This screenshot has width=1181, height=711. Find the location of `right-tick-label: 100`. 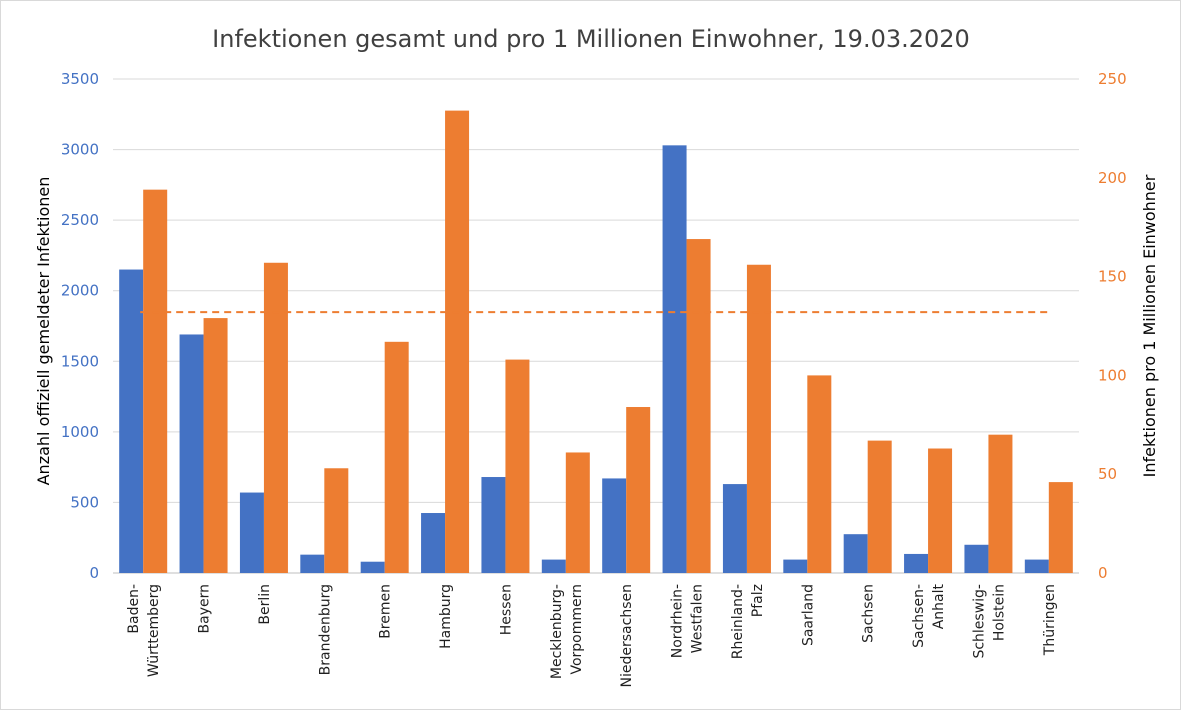

right-tick-label: 100 is located at coordinates (1112, 375).